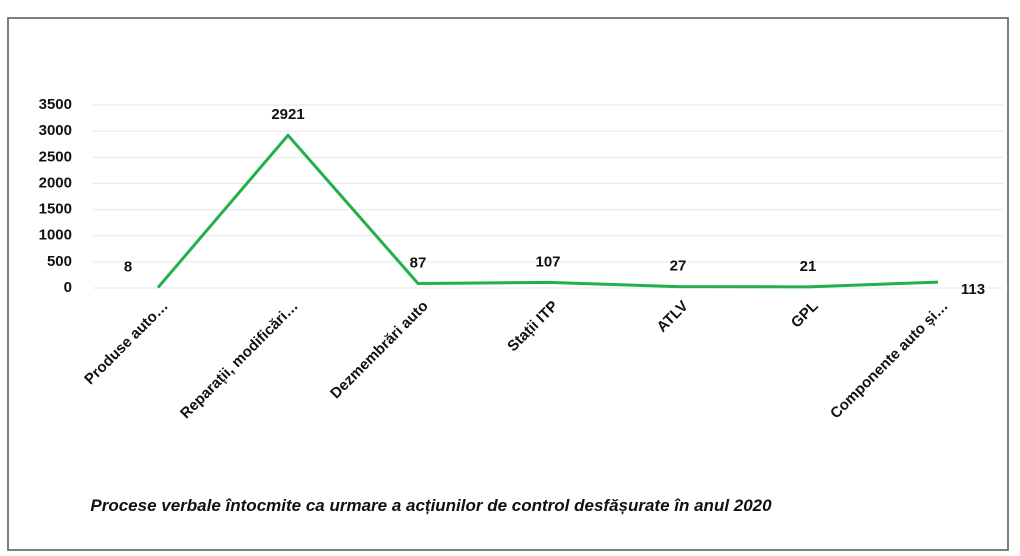  What do you see at coordinates (973, 289) in the screenshot?
I see `data-label: 113` at bounding box center [973, 289].